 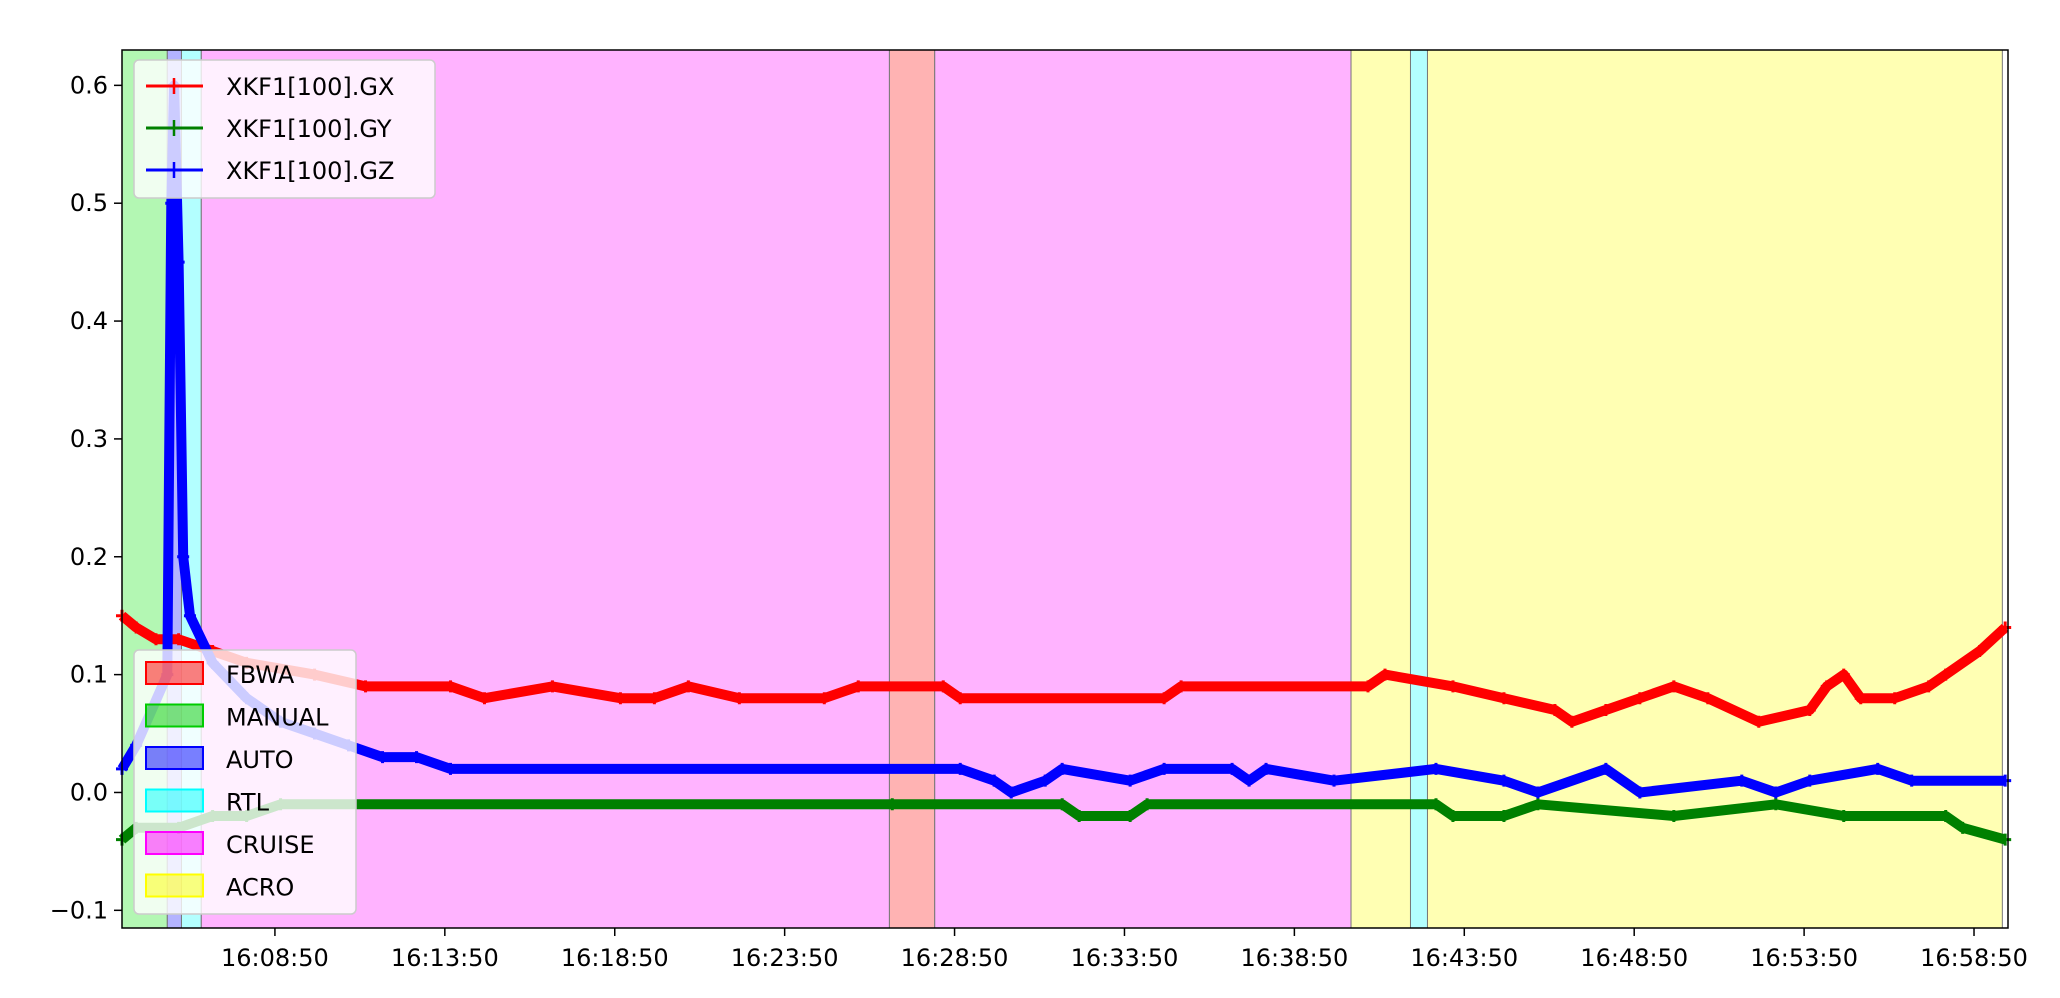 What do you see at coordinates (260, 760) in the screenshot?
I see `legend-label: AUTO` at bounding box center [260, 760].